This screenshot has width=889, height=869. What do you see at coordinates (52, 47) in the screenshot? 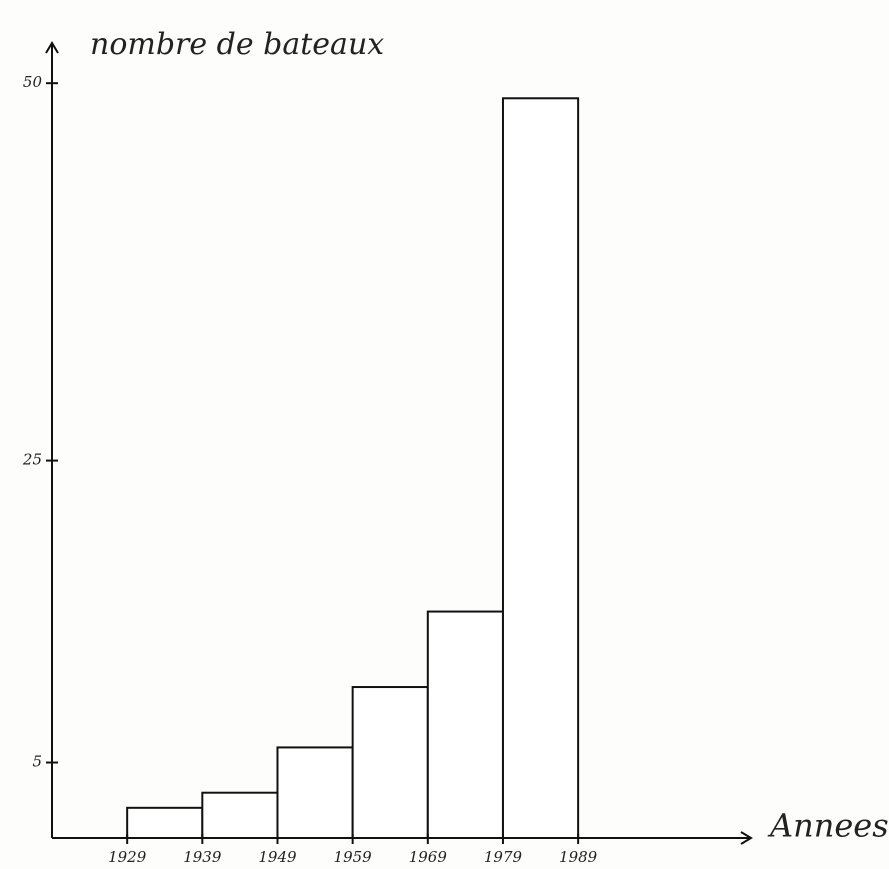
I see `y-axis-arrow` at bounding box center [52, 47].